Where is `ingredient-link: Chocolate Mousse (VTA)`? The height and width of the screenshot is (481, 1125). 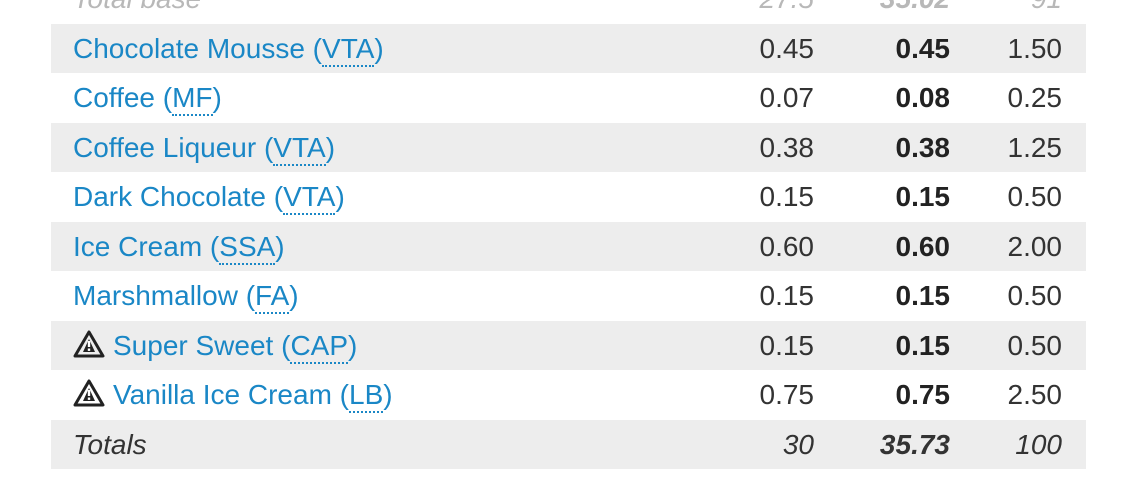
ingredient-link: Chocolate Mousse (VTA) is located at coordinates (228, 49).